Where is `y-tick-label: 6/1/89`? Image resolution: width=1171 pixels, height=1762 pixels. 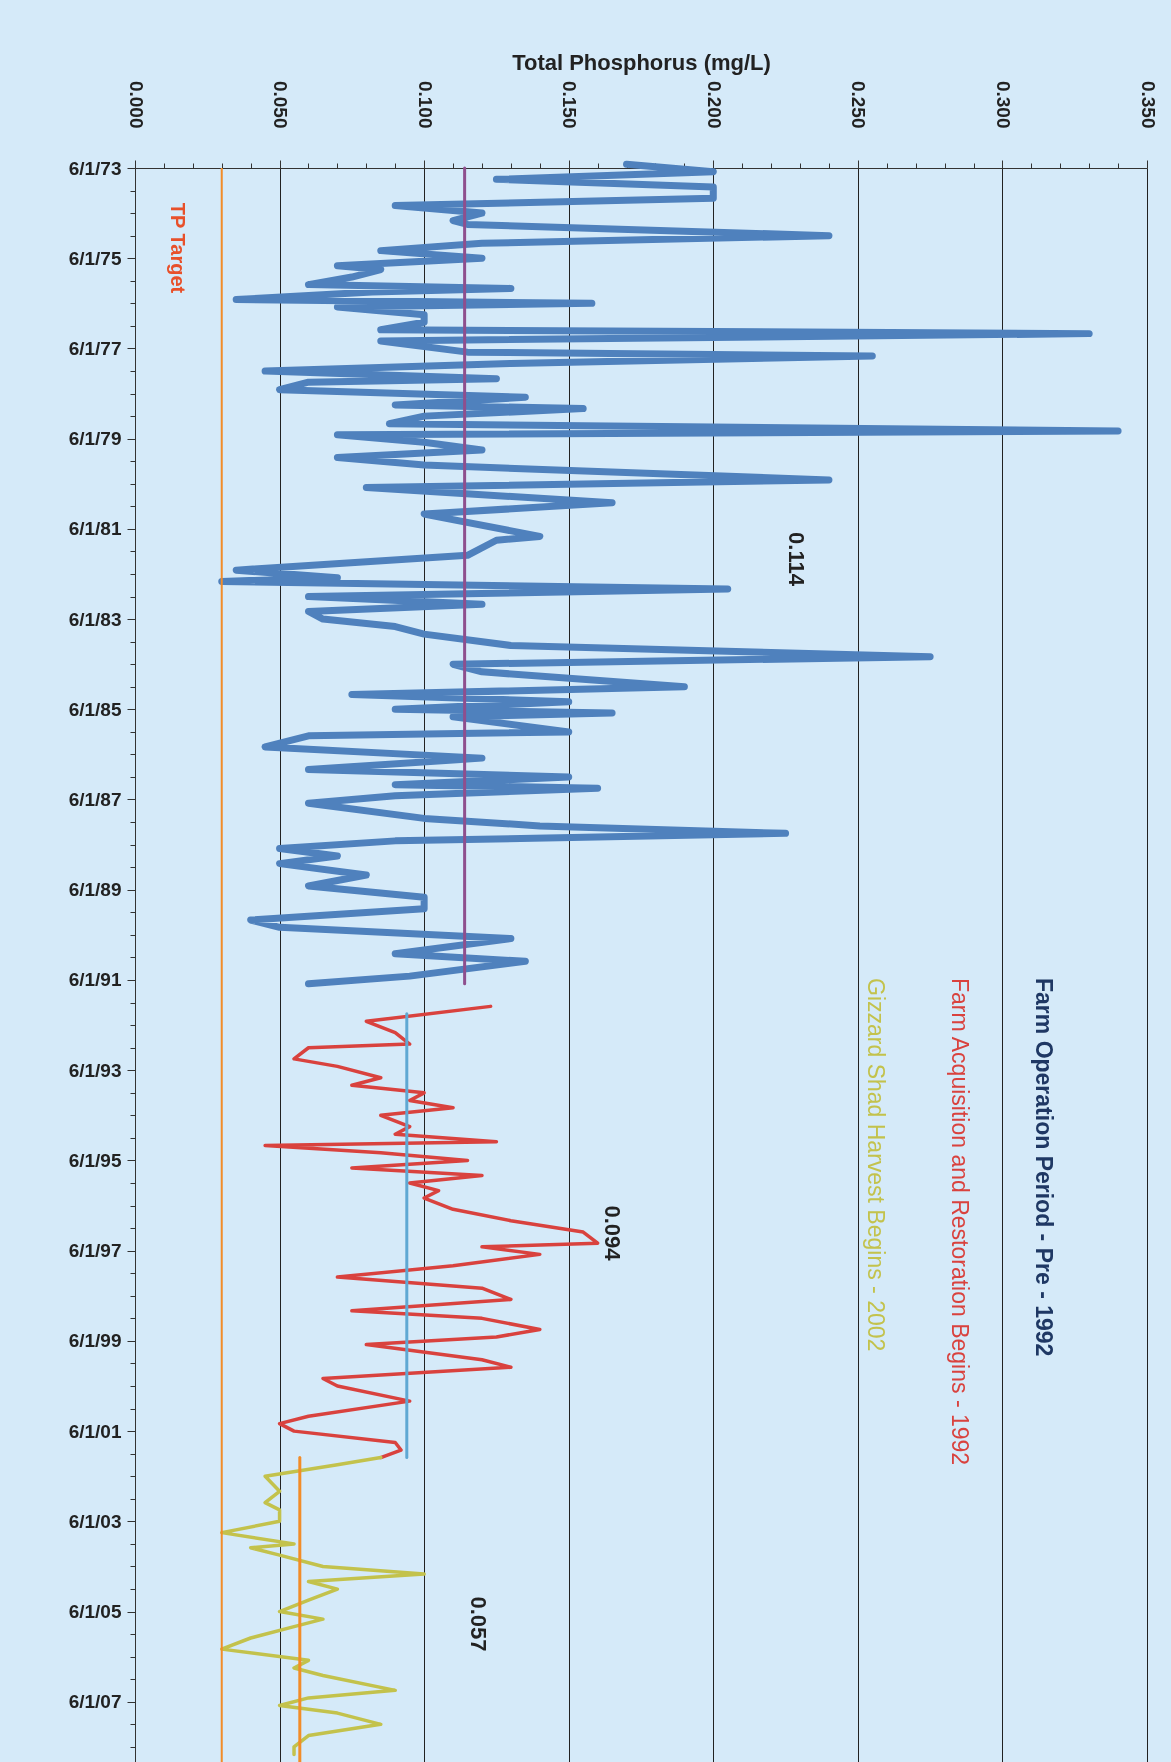
y-tick-label: 6/1/89 is located at coordinates (95, 890).